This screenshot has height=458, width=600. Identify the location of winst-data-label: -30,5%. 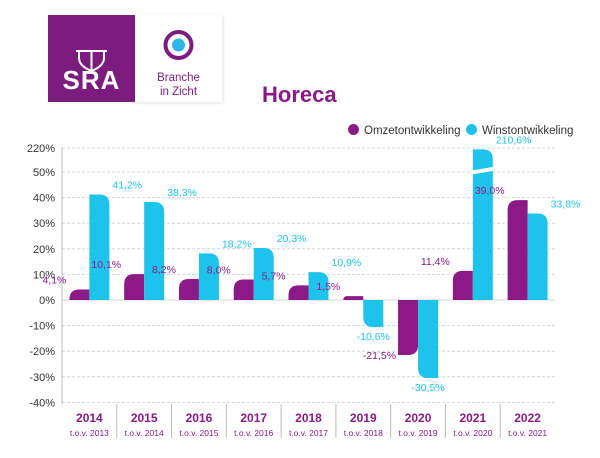
(427, 388).